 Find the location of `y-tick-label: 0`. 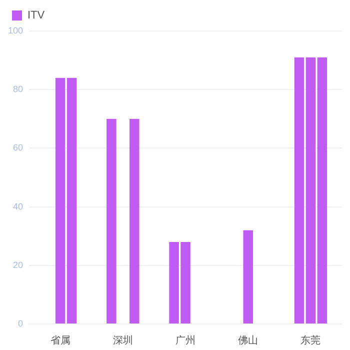

y-tick-label: 0 is located at coordinates (21, 323).